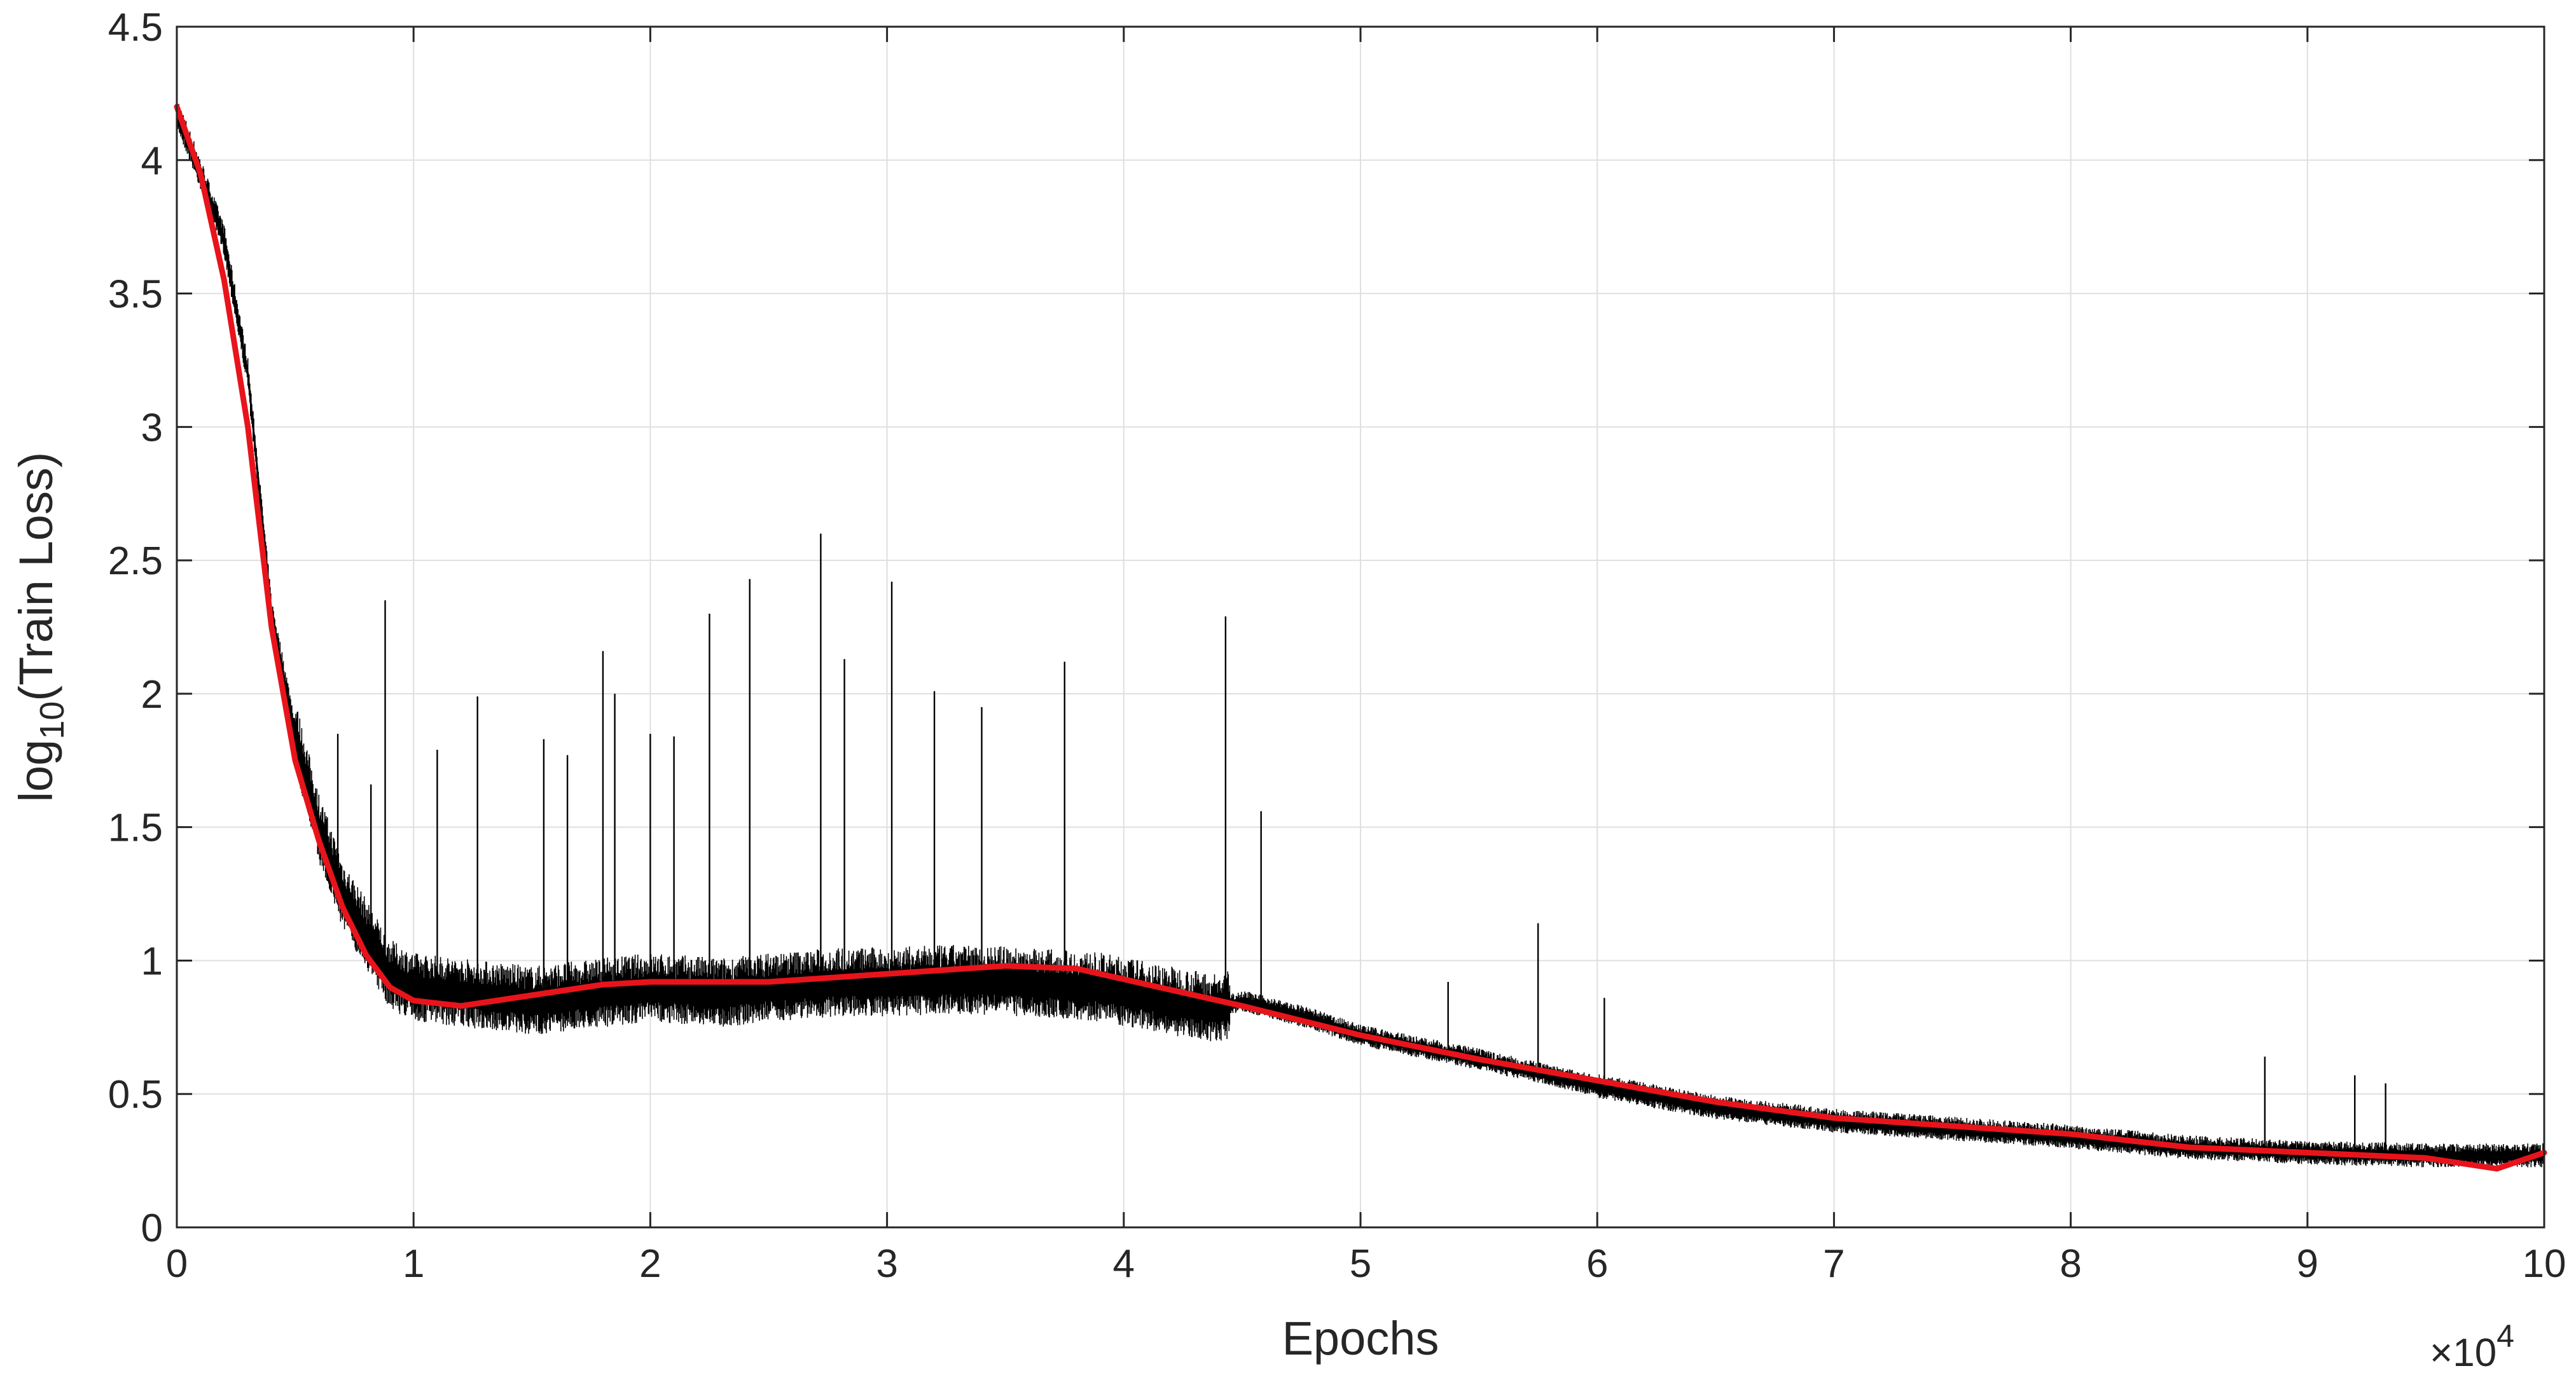 This screenshot has width=2576, height=1380. Describe the element at coordinates (650, 1264) in the screenshot. I see `x-tick-label: 2` at that location.